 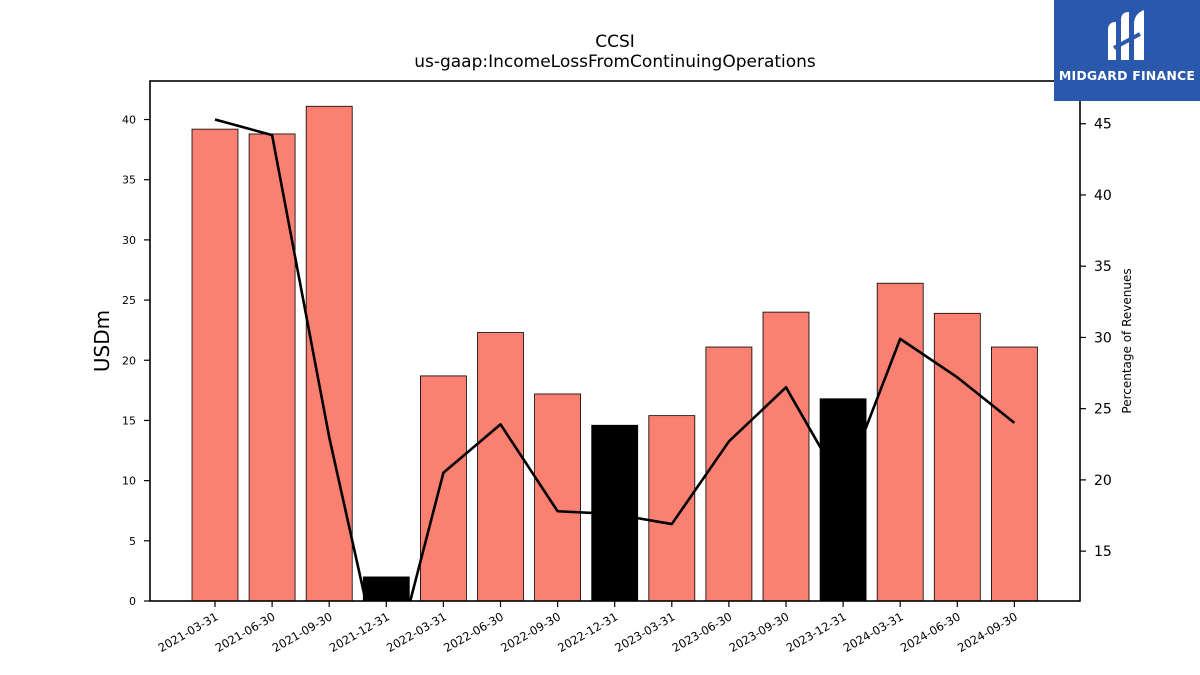 What do you see at coordinates (1103, 196) in the screenshot?
I see `y2-tick-label-40: 40` at bounding box center [1103, 196].